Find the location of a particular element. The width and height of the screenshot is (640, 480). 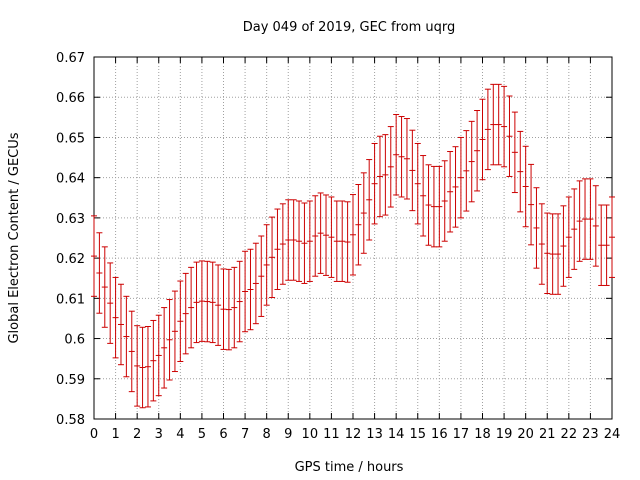

x-axis-label: GPS time / hours is located at coordinates (349, 467).